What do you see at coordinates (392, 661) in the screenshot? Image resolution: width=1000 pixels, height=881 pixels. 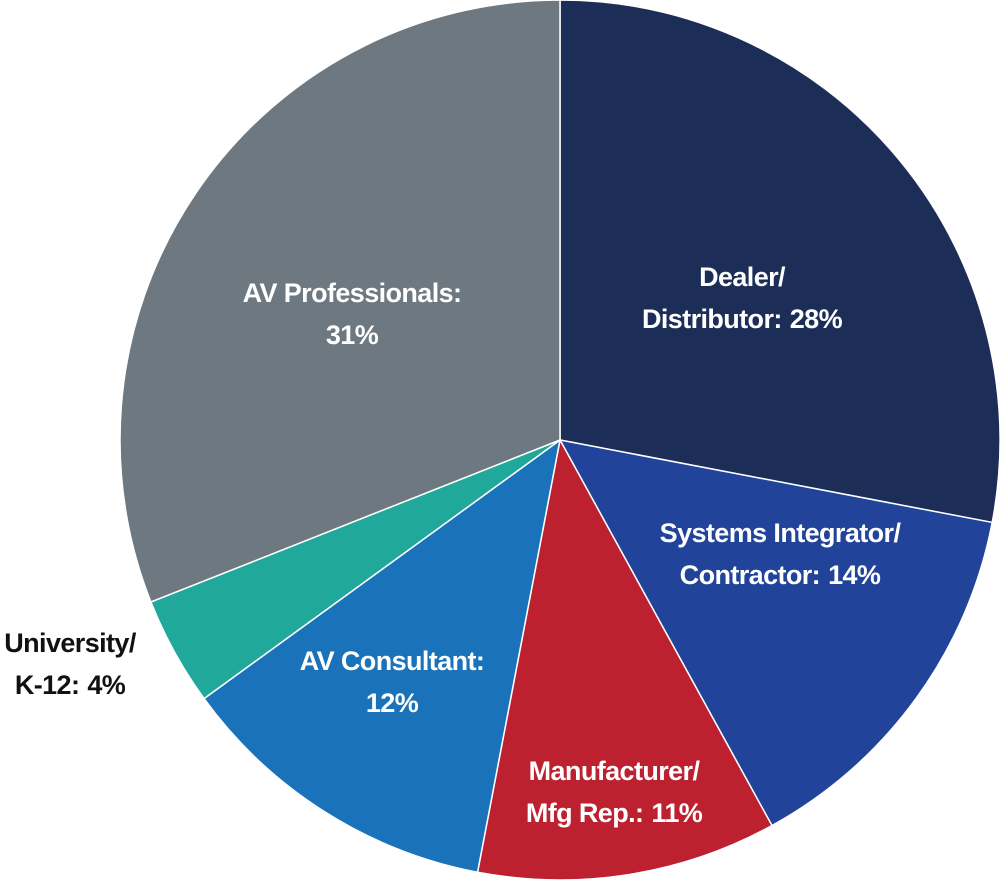 I see `label-line: AV Consultant:` at bounding box center [392, 661].